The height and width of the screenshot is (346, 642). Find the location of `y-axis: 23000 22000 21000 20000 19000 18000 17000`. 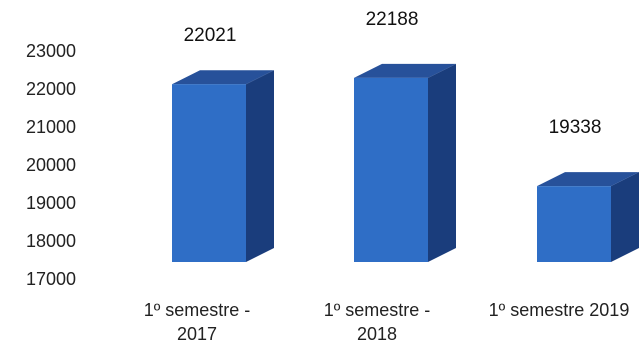

y-axis: 23000 22000 21000 20000 19000 18000 17000 is located at coordinates (51, 165).